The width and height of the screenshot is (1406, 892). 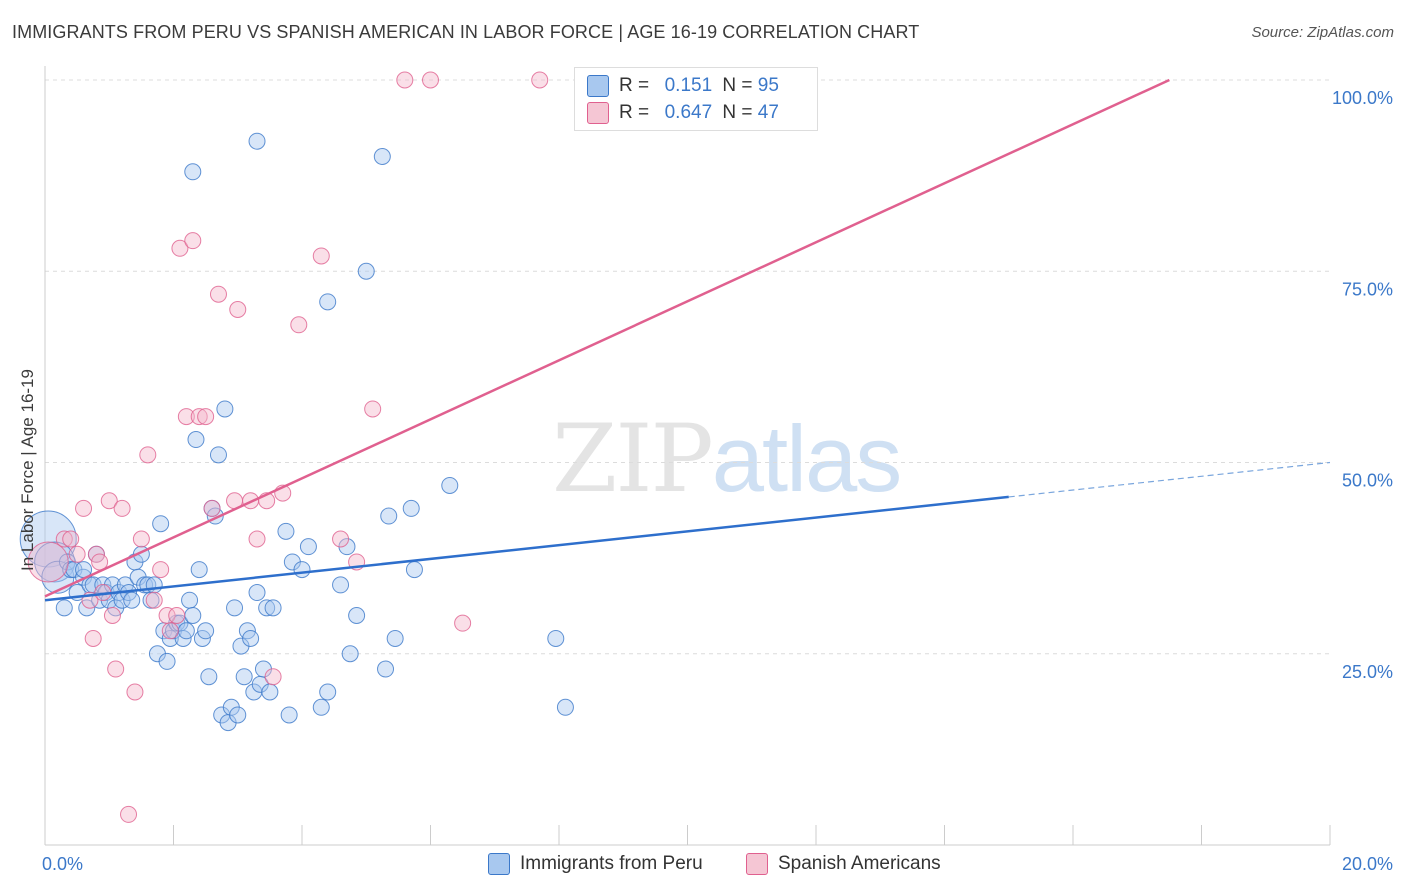 What do you see at coordinates (1322, 32) in the screenshot?
I see `chart-source: Source: ZipAtlas.com` at bounding box center [1322, 32].